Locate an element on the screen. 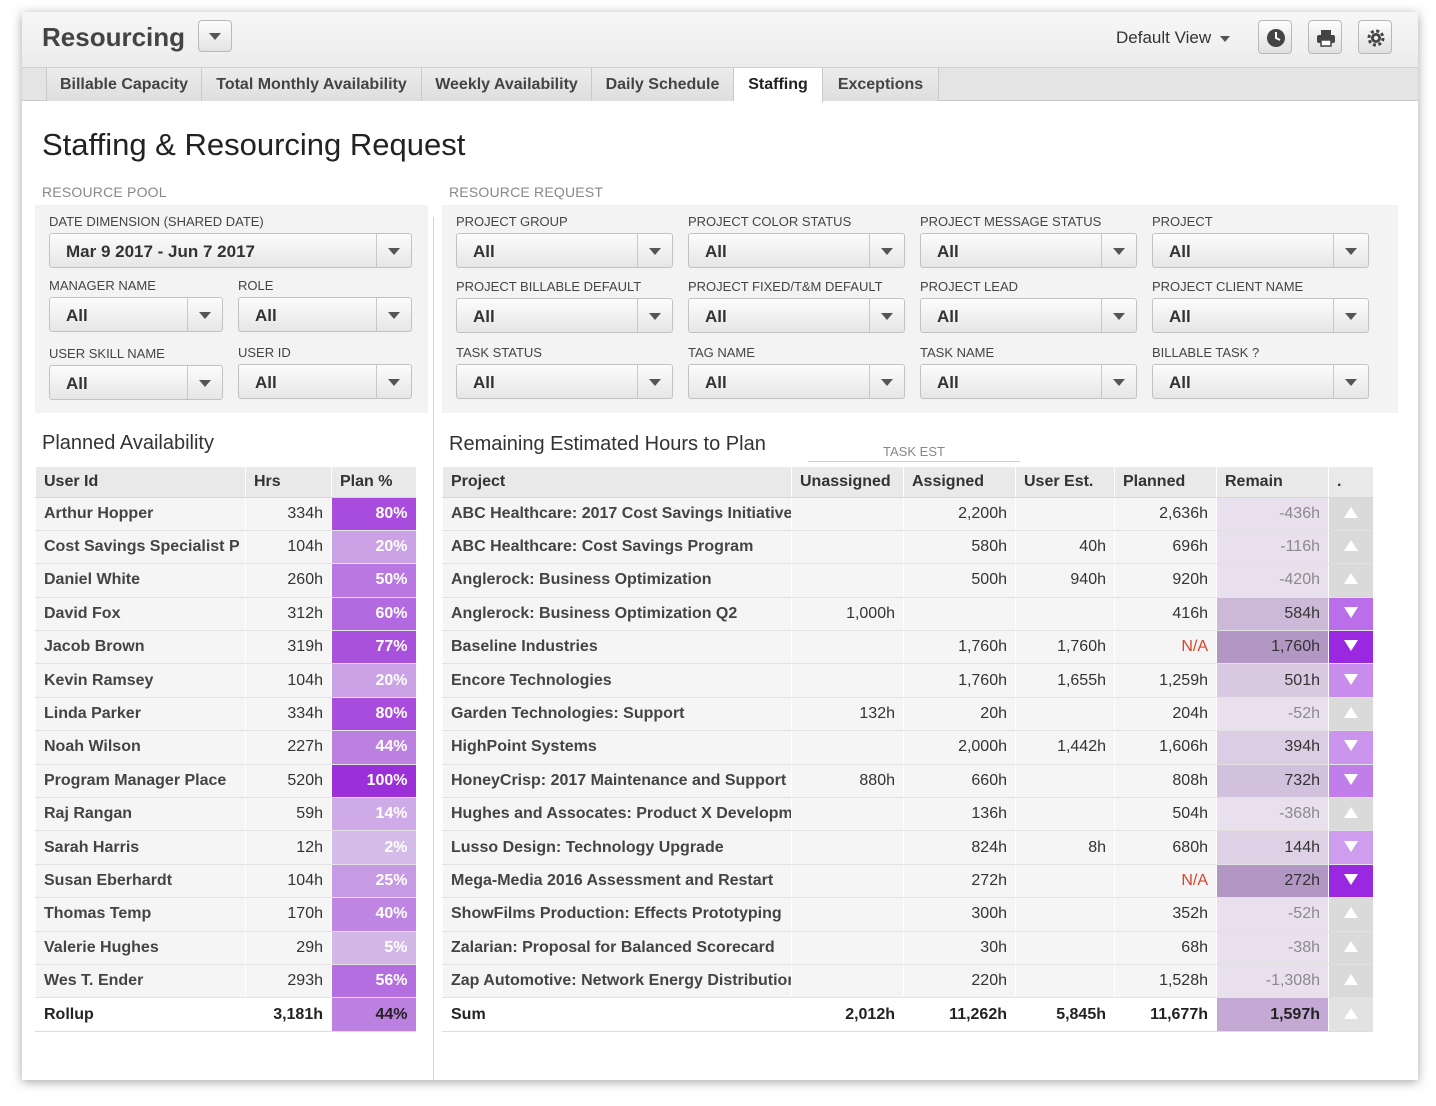  assigned-cell: 220h is located at coordinates (959, 981).